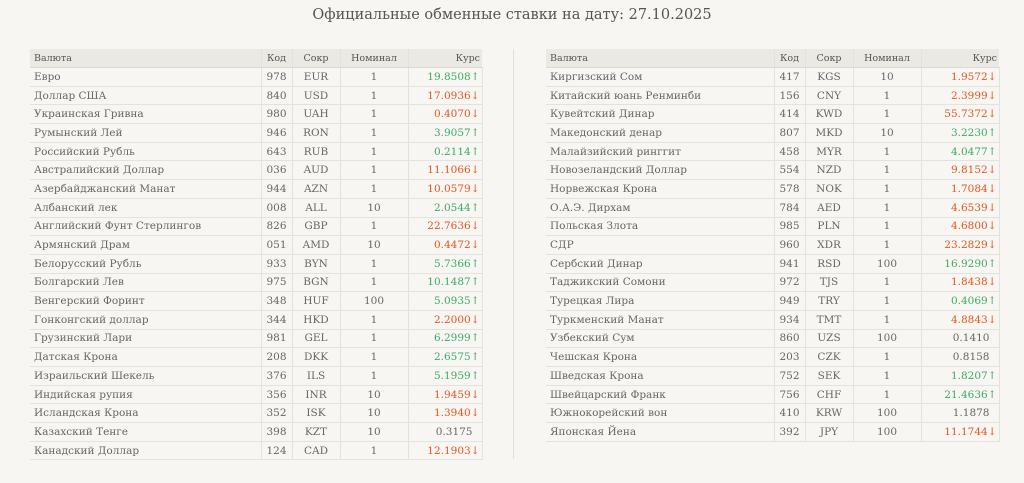 The height and width of the screenshot is (483, 1024). I want to click on currency-rate-cell: 1.8207↑, so click(960, 376).